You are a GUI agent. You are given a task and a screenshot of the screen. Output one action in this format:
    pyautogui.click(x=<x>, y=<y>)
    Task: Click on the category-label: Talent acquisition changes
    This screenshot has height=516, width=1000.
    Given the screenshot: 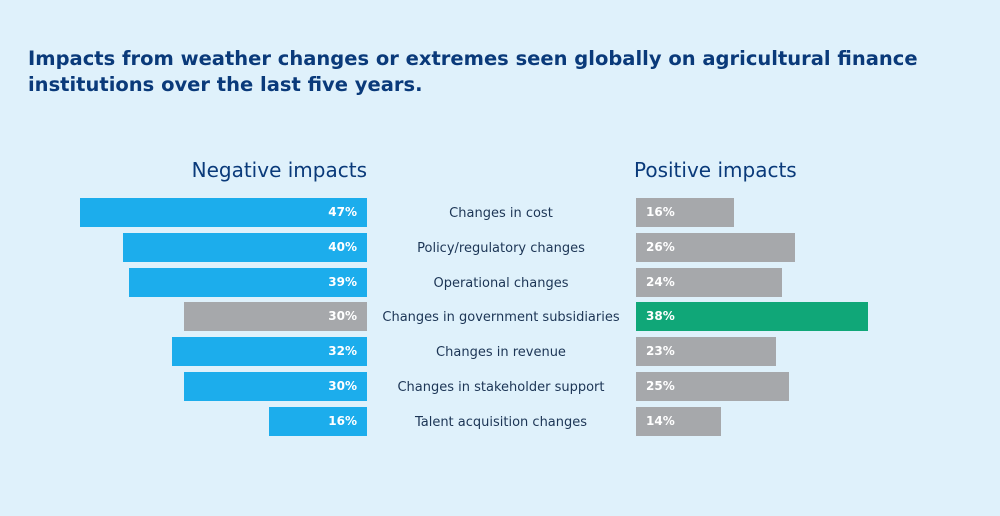 What is the action you would take?
    pyautogui.click(x=501, y=422)
    